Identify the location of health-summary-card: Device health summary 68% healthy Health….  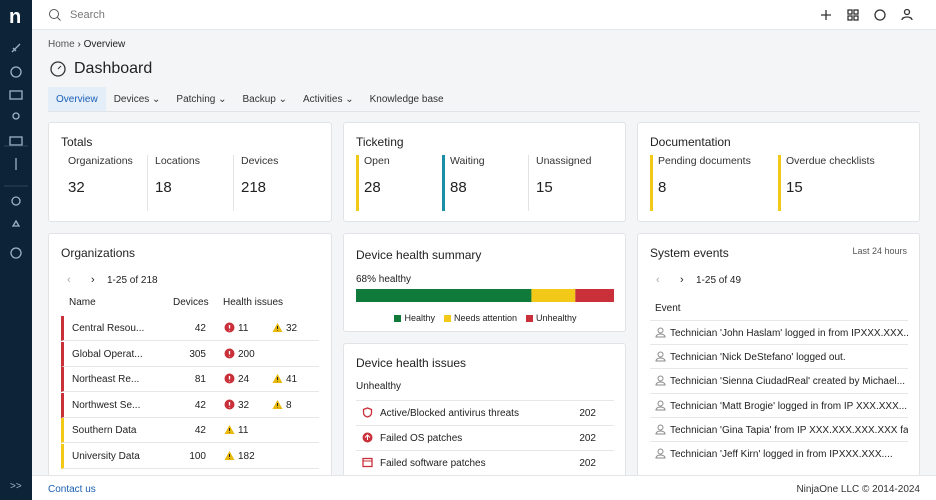
(484, 282).